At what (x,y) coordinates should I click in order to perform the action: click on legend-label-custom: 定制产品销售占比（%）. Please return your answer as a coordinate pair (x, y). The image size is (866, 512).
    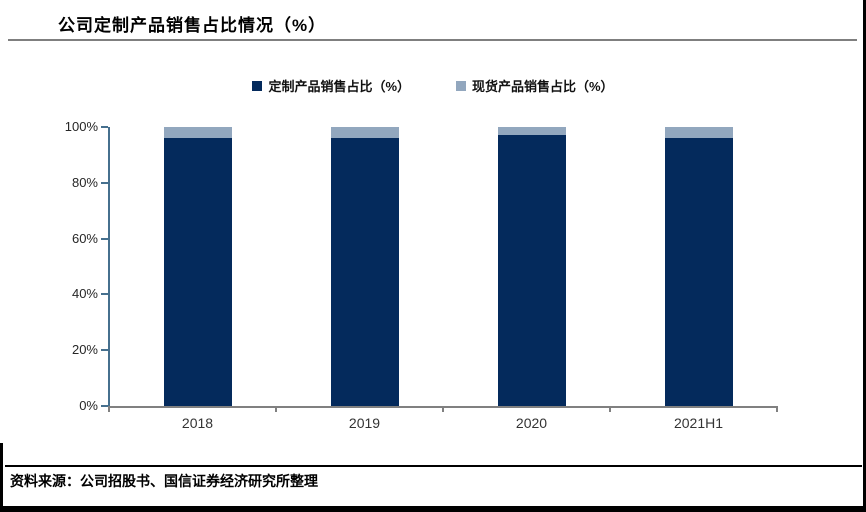
    Looking at the image, I should click on (339, 86).